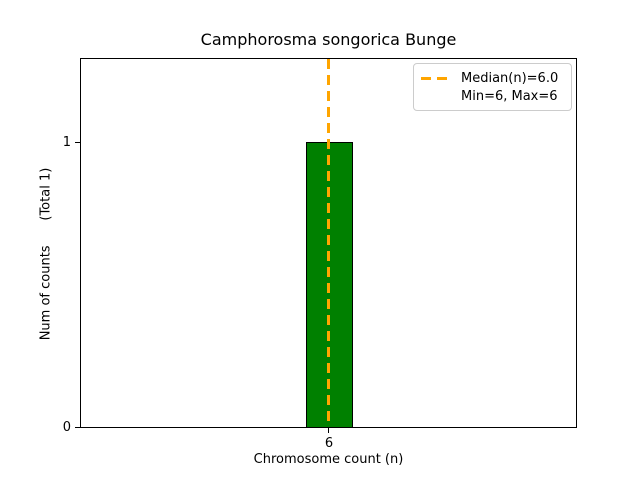 The height and width of the screenshot is (480, 640). I want to click on y-axis-label: Num of counts (Total 1), so click(46, 254).